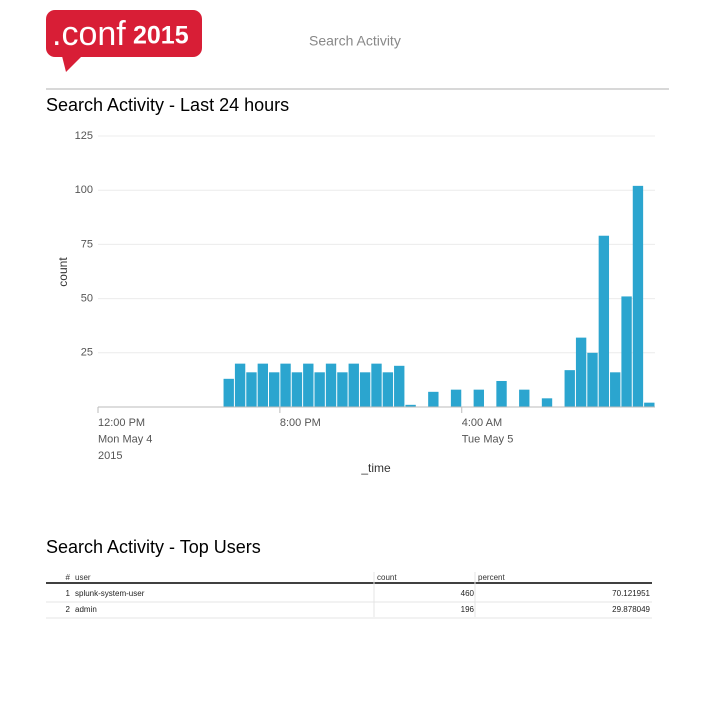  Describe the element at coordinates (468, 593) in the screenshot. I see `table-cell: 460` at that location.